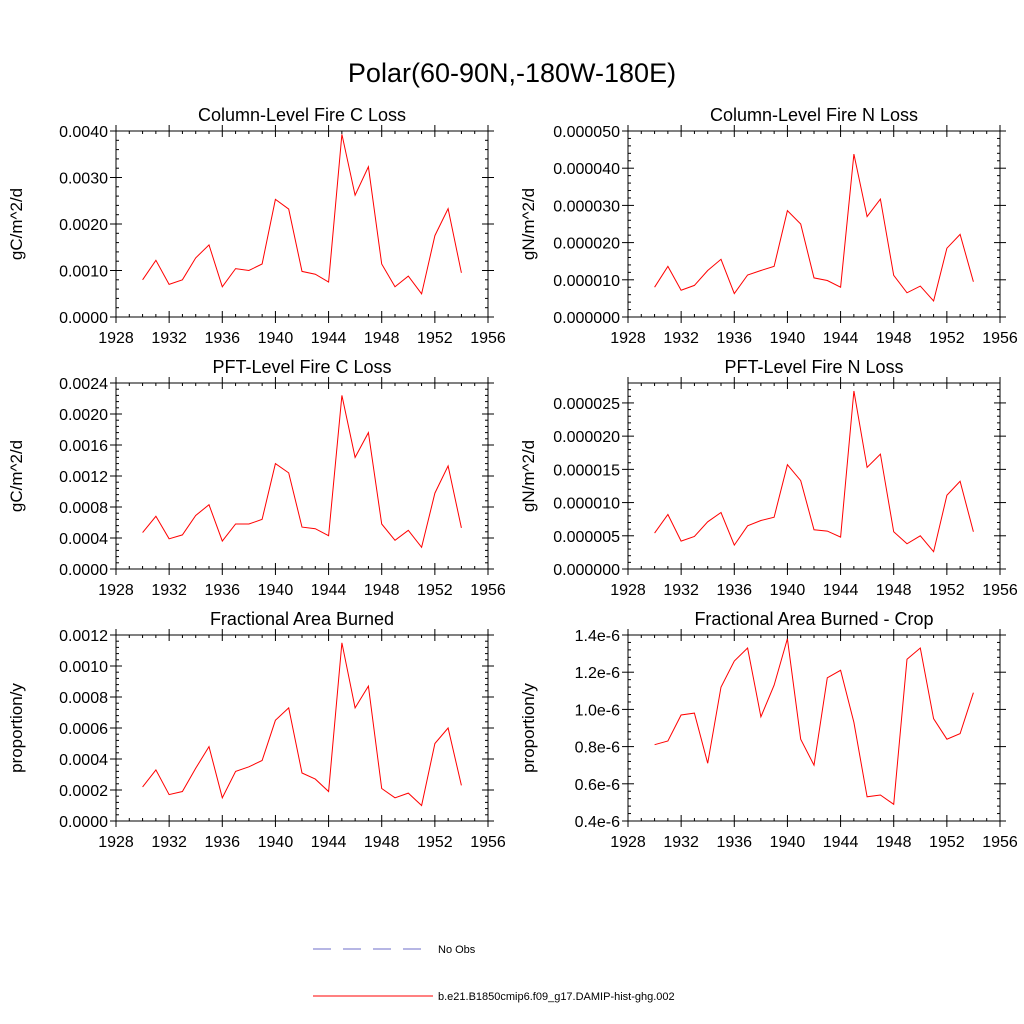 The height and width of the screenshot is (1024, 1024). I want to click on panel-title: PFT-Level Fire N Loss, so click(813, 367).